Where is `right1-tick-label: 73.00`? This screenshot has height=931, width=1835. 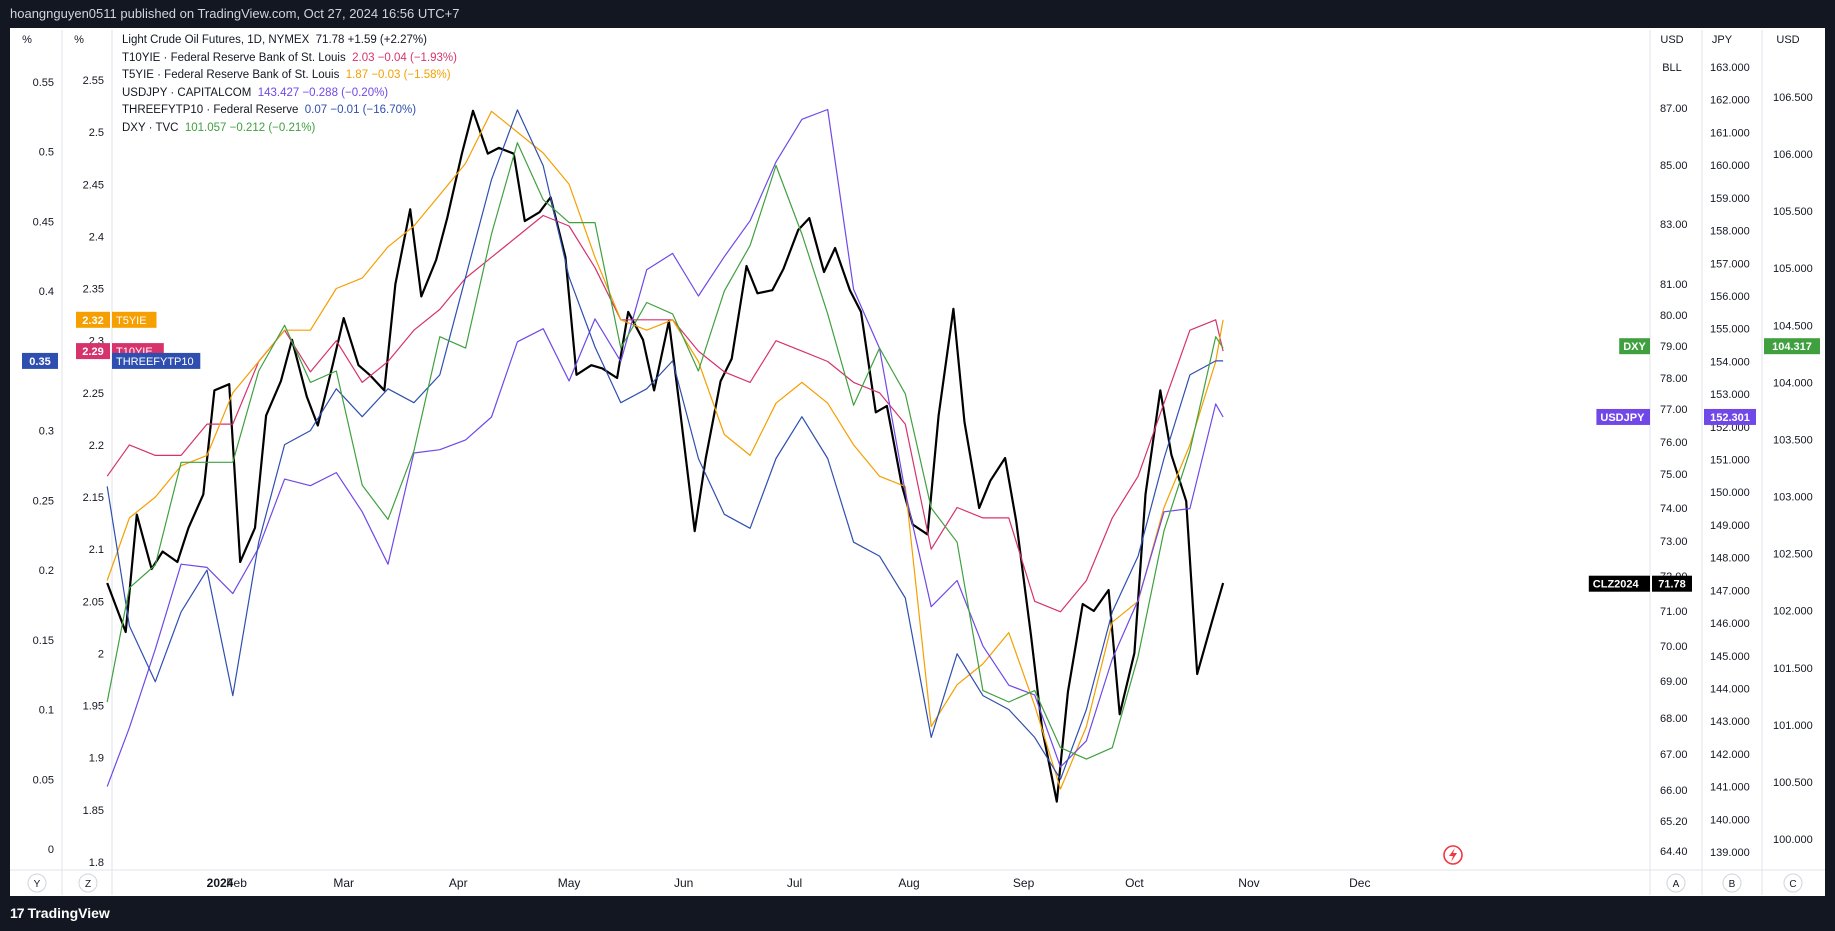
right1-tick-label: 73.00 is located at coordinates (1674, 542).